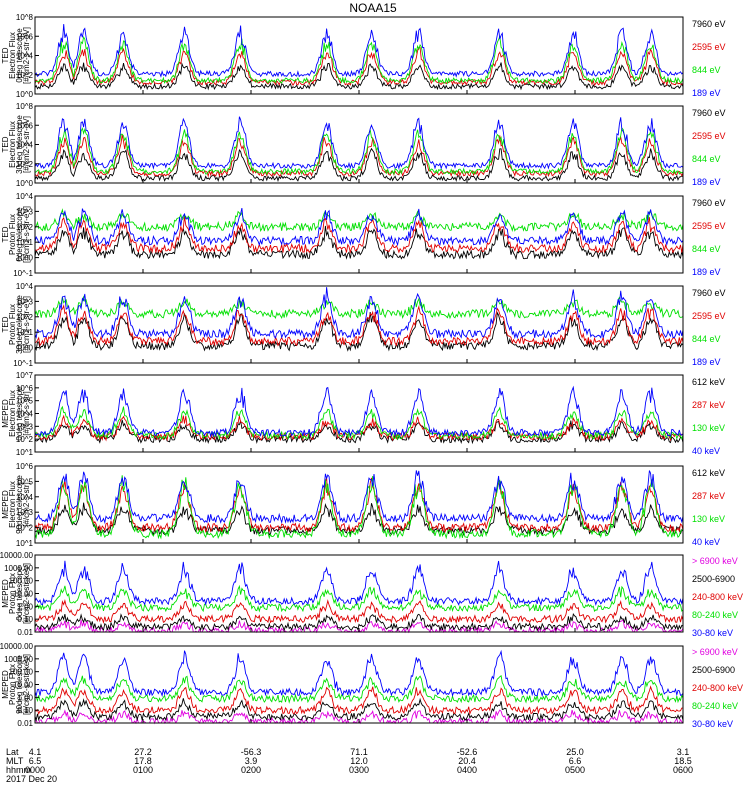 The height and width of the screenshot is (800, 750). Describe the element at coordinates (575, 752) in the screenshot. I see `x-tick-label-lat: 25.0` at that location.